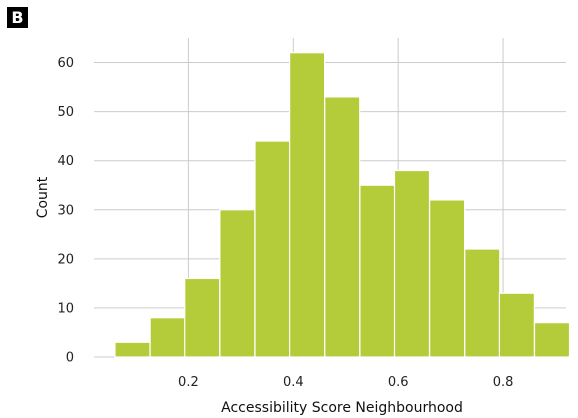  I want to click on y-tick-label: 40, so click(65, 161).